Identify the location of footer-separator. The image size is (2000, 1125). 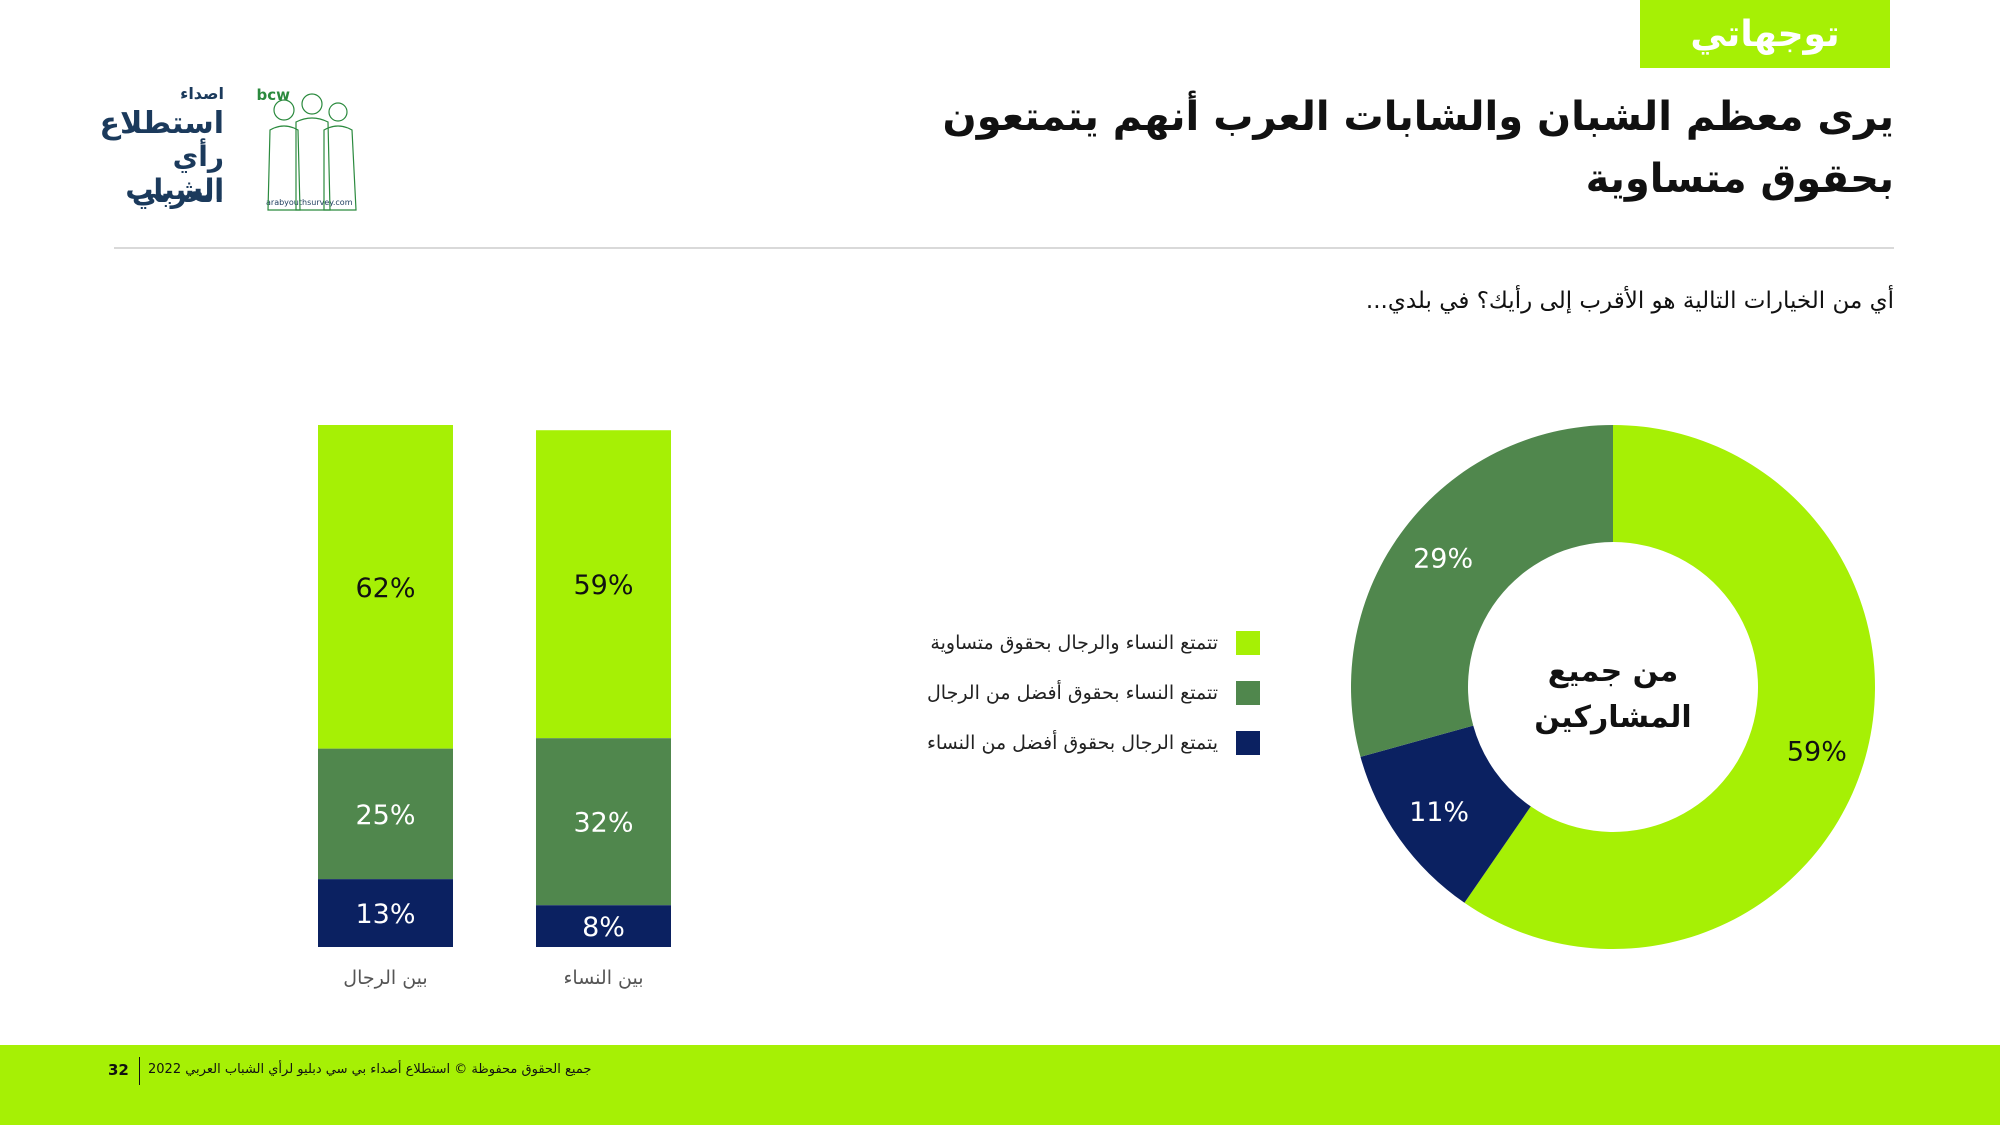
(139, 1071).